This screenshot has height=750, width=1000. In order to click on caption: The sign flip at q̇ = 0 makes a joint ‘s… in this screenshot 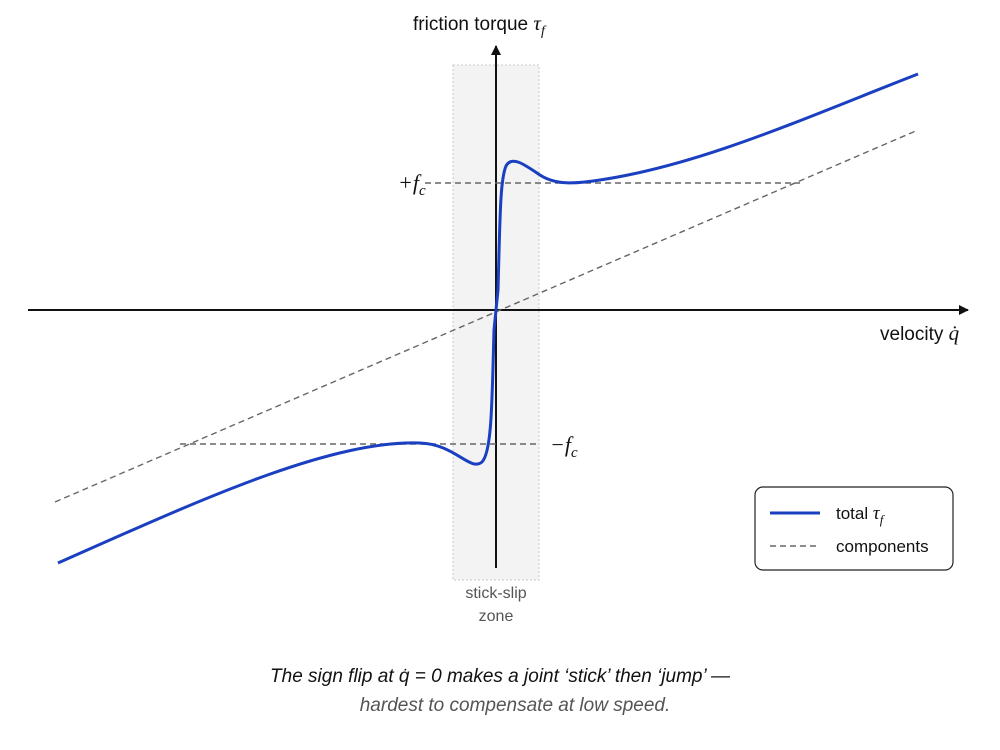, I will do `click(500, 676)`.